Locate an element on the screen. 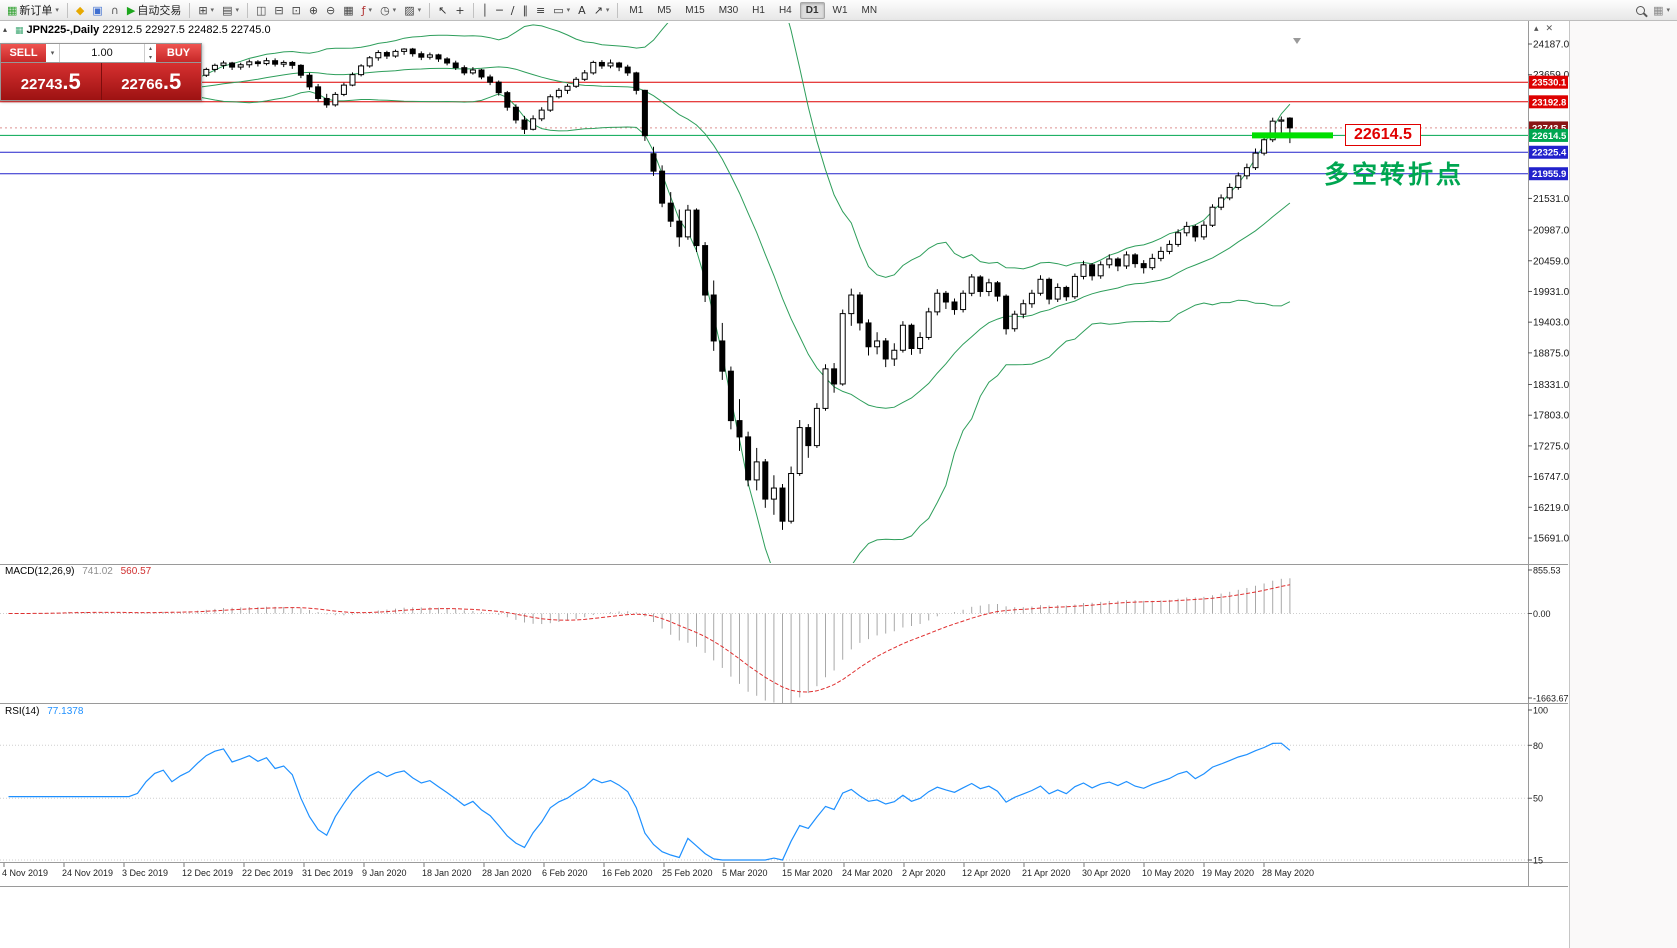  buy-button: BUY is located at coordinates (178, 53).